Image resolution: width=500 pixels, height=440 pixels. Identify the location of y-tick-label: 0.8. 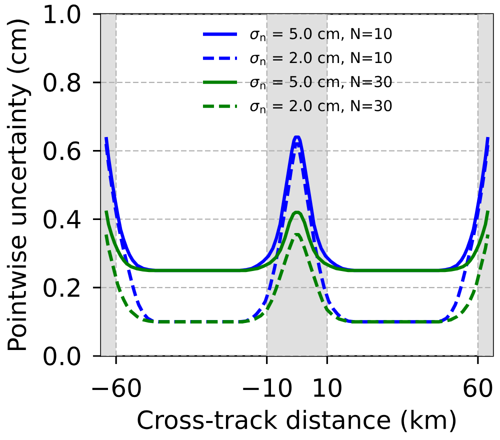
(62, 82).